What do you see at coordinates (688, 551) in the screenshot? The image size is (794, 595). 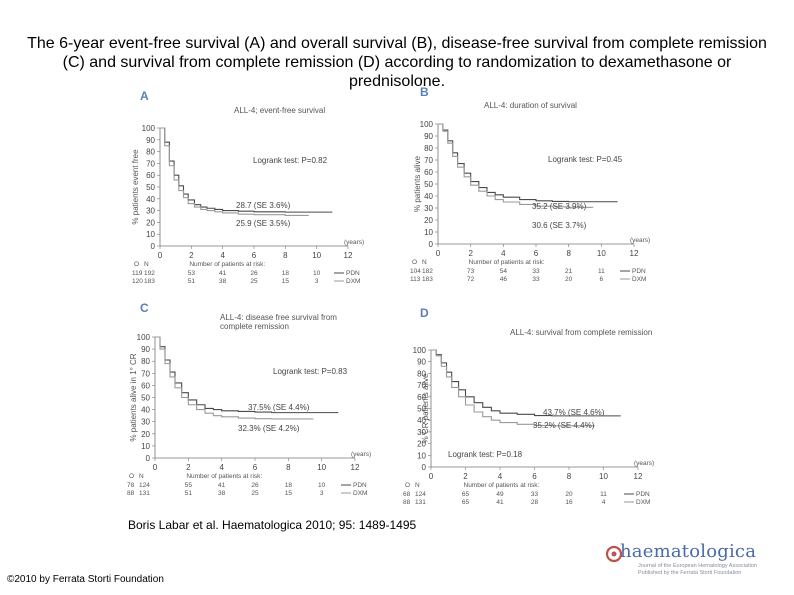 I see `logo-wordmark: haematologica` at bounding box center [688, 551].